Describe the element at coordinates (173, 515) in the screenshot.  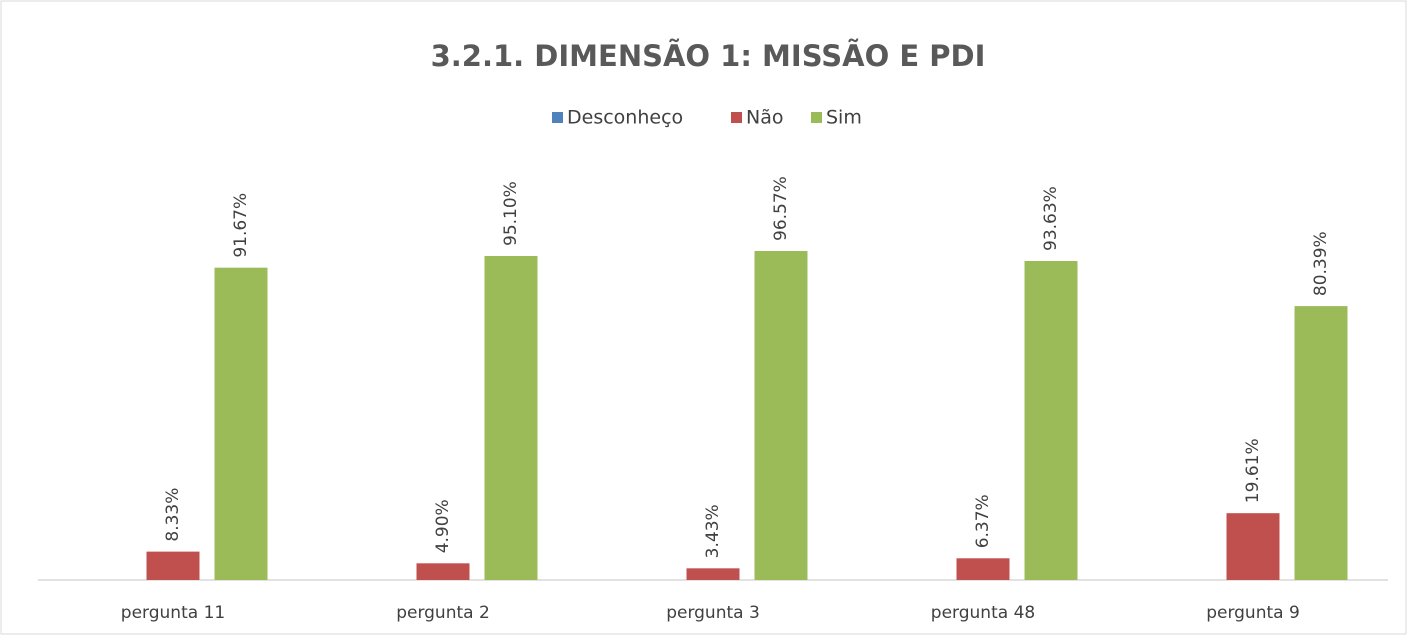
I see `data-label: 8.33%` at that location.